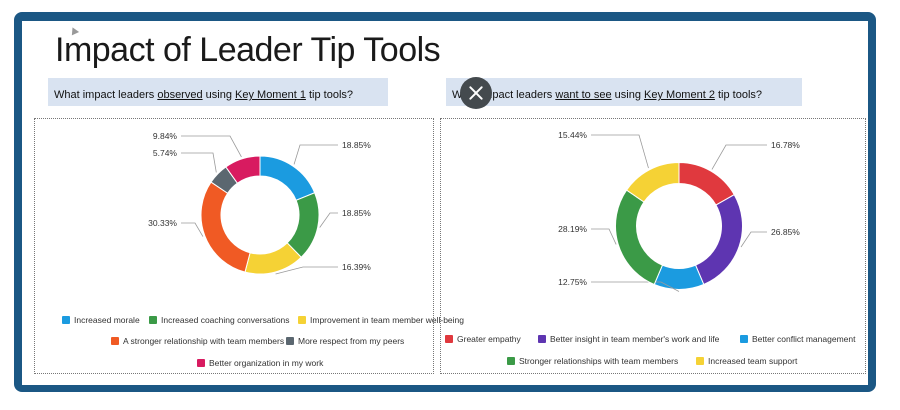 This screenshot has width=900, height=410. I want to click on question-1-underline-observed: observed, so click(180, 95).